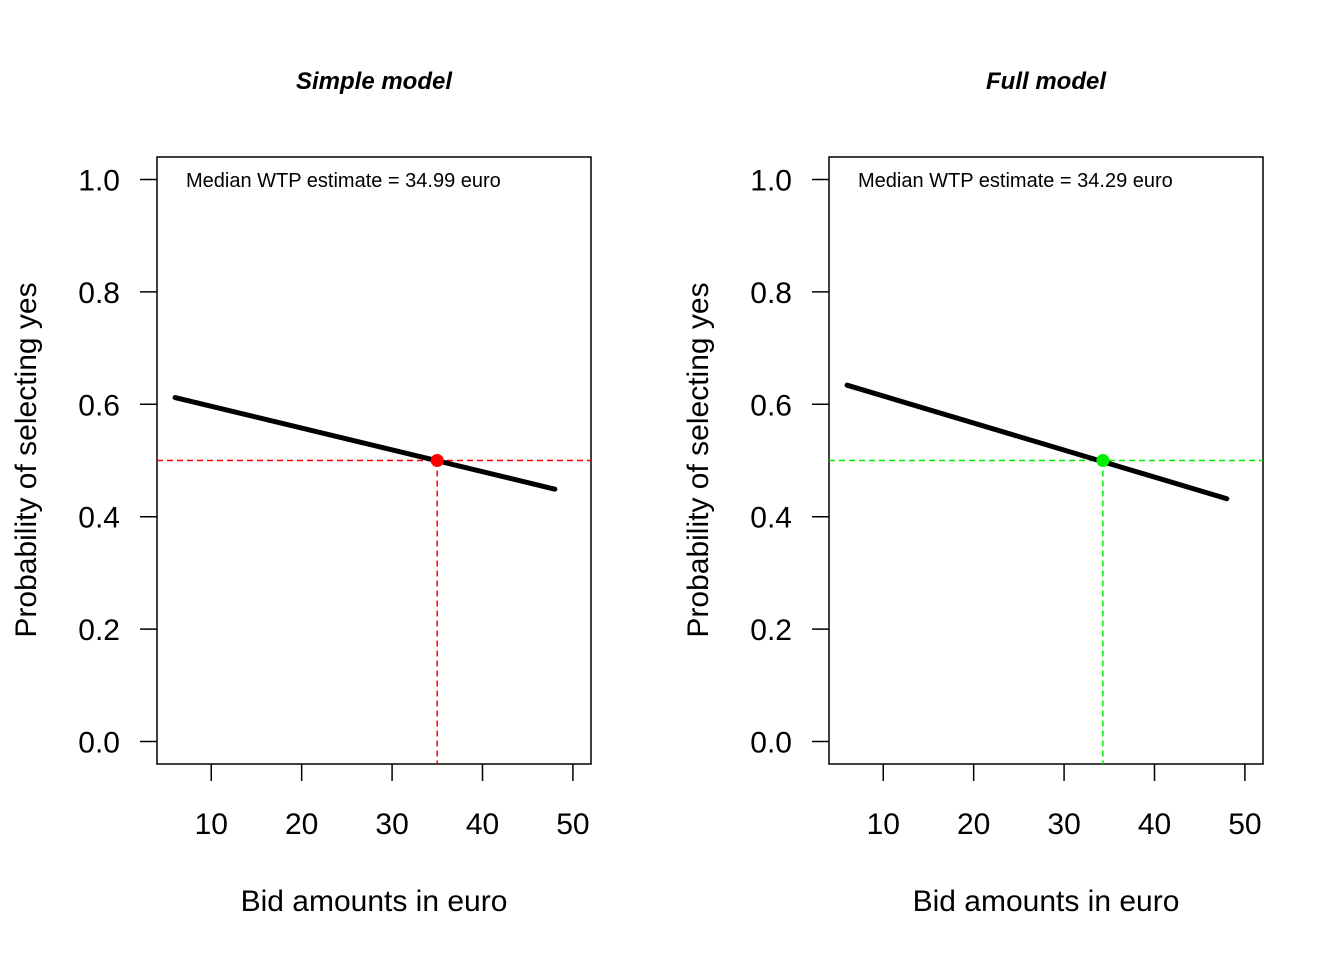  I want to click on simple-model-x-tick-label: 30, so click(391, 824).